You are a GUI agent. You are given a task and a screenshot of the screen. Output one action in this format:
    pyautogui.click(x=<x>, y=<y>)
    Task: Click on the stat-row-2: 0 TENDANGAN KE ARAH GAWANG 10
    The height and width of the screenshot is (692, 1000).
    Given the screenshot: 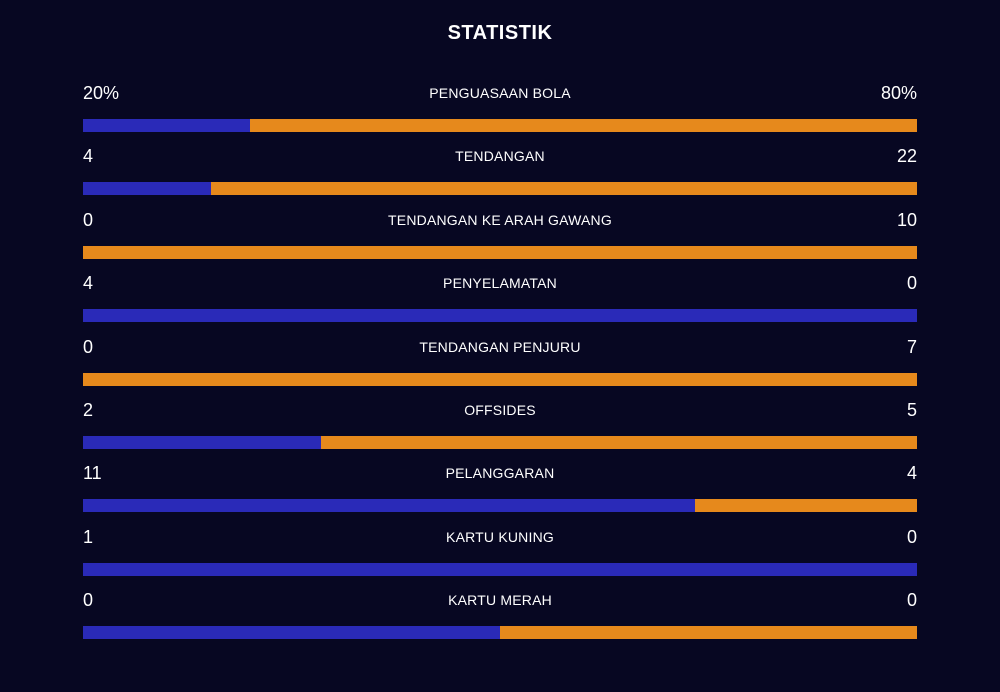 What is the action you would take?
    pyautogui.click(x=500, y=238)
    